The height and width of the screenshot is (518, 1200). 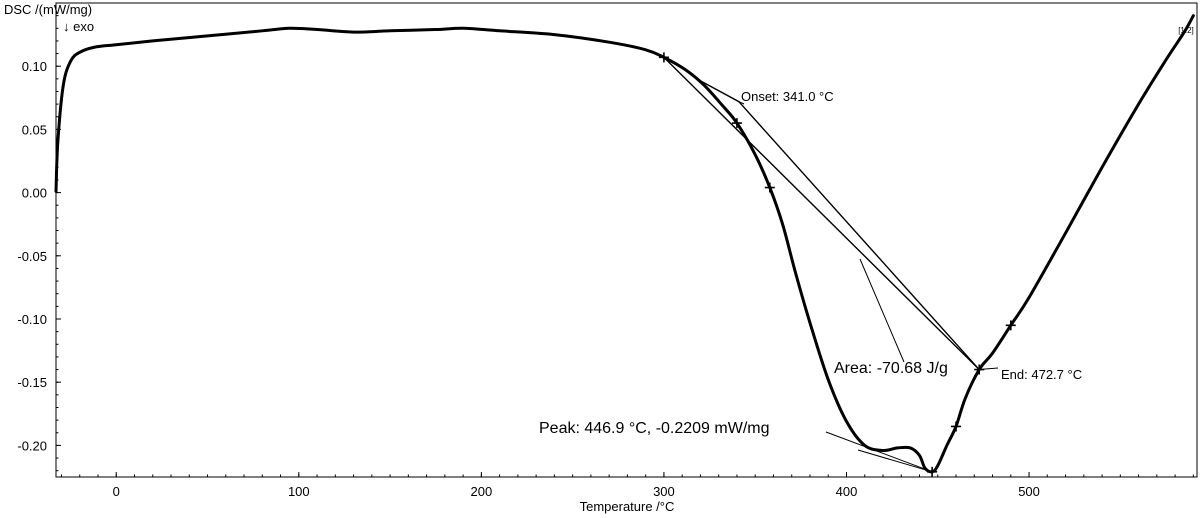 What do you see at coordinates (32, 256) in the screenshot?
I see `y-tick-label: -0.05` at bounding box center [32, 256].